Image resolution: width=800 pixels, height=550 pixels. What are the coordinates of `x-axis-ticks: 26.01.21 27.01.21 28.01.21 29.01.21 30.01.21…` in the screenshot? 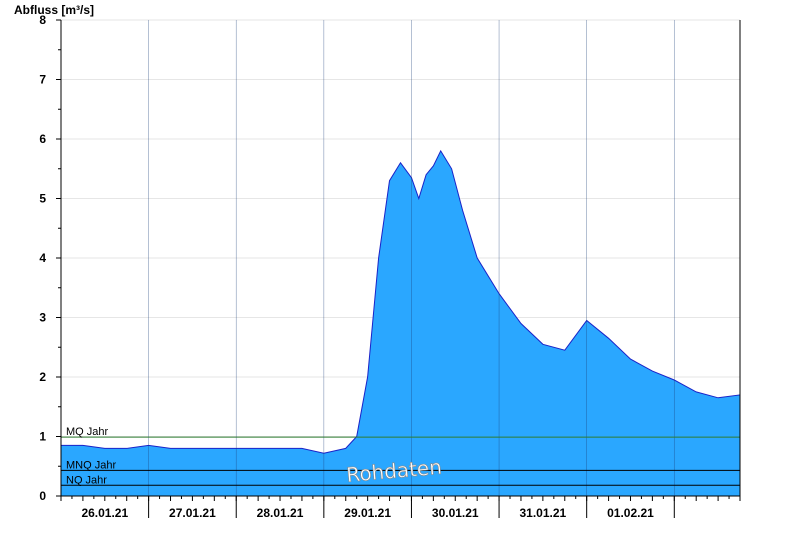 It's located at (400, 508).